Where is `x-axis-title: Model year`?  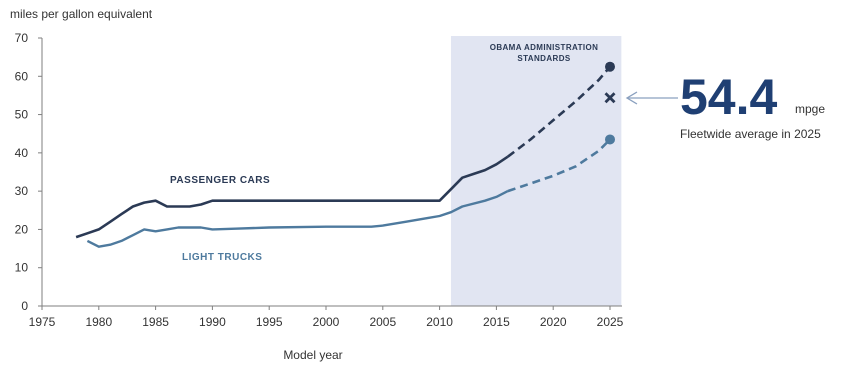 x-axis-title: Model year is located at coordinates (312, 355).